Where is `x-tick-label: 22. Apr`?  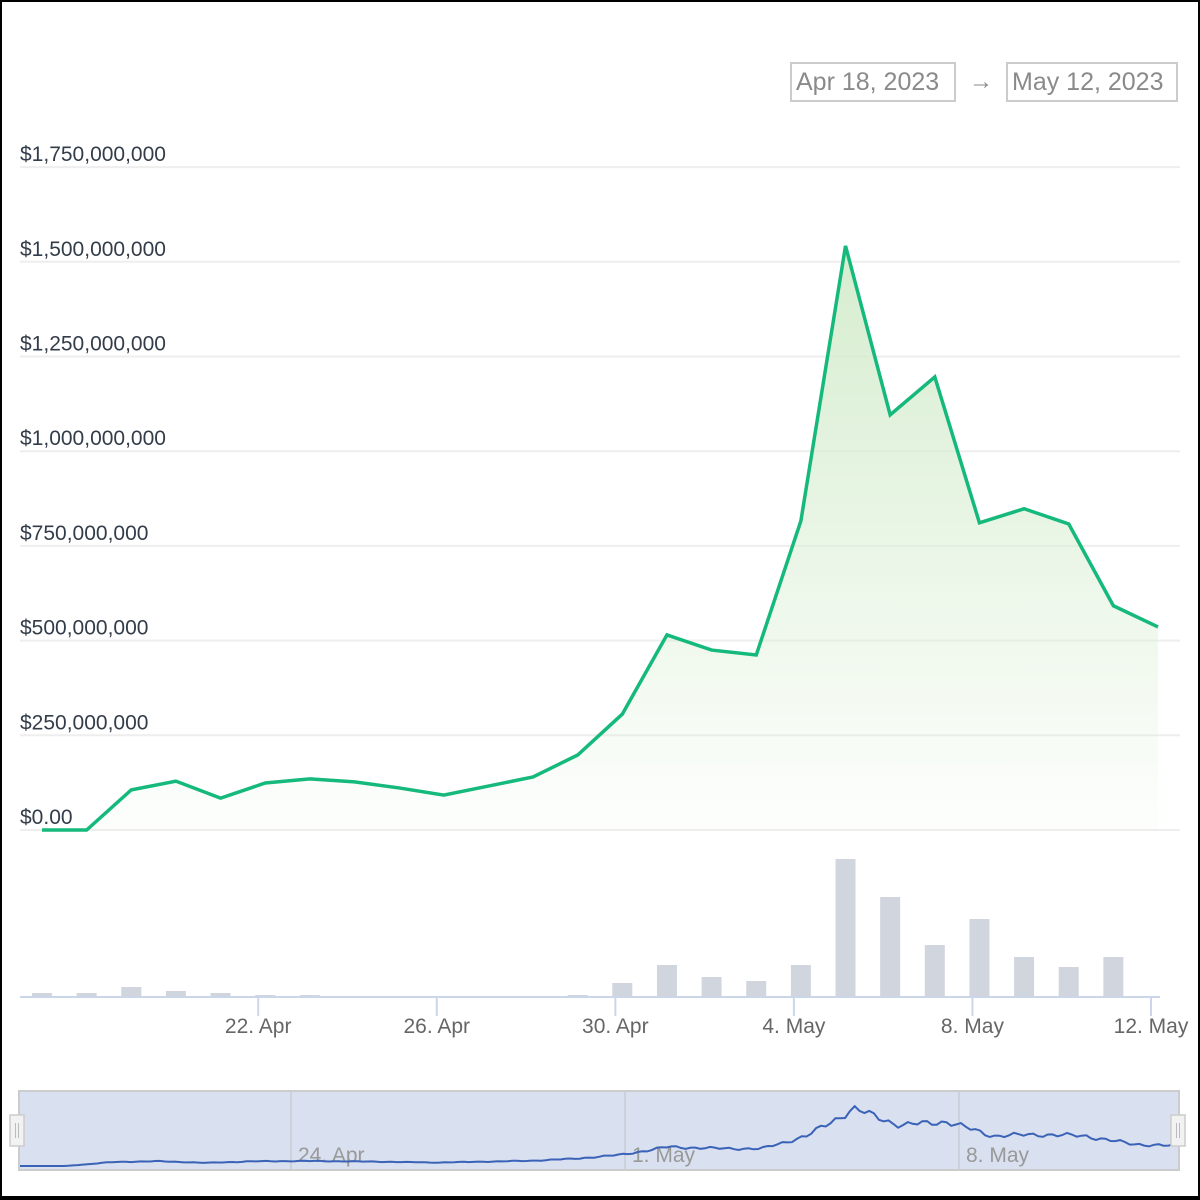 x-tick-label: 22. Apr is located at coordinates (258, 1026).